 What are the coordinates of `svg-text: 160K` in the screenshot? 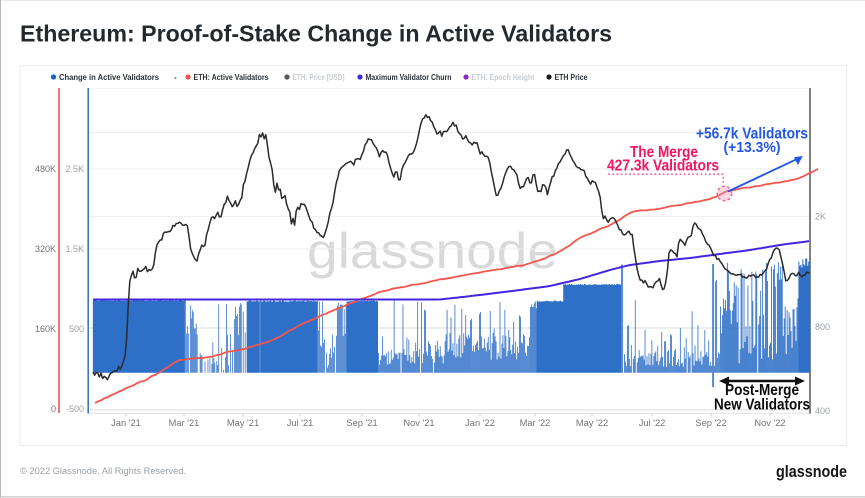 It's located at (45, 329).